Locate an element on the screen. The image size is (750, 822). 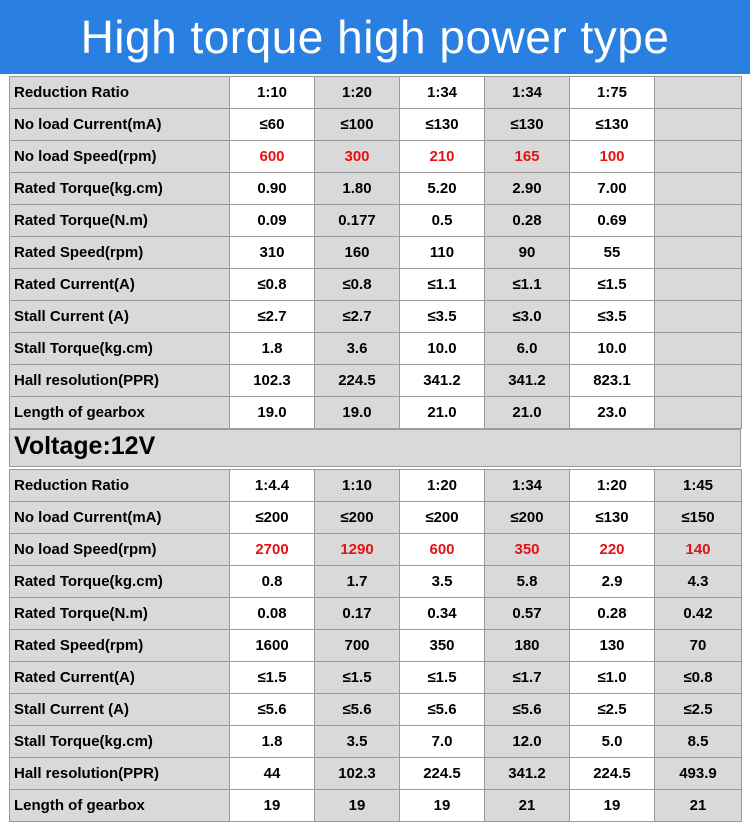
table-cell: 23.0 is located at coordinates (612, 412).